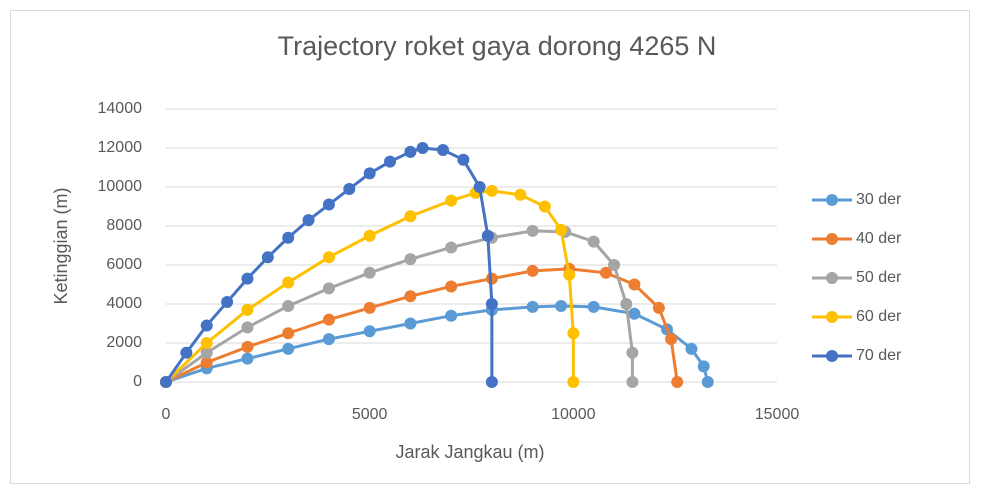  Describe the element at coordinates (469, 452) in the screenshot. I see `x-axis-label: Jarak Jangkau (m)` at that location.